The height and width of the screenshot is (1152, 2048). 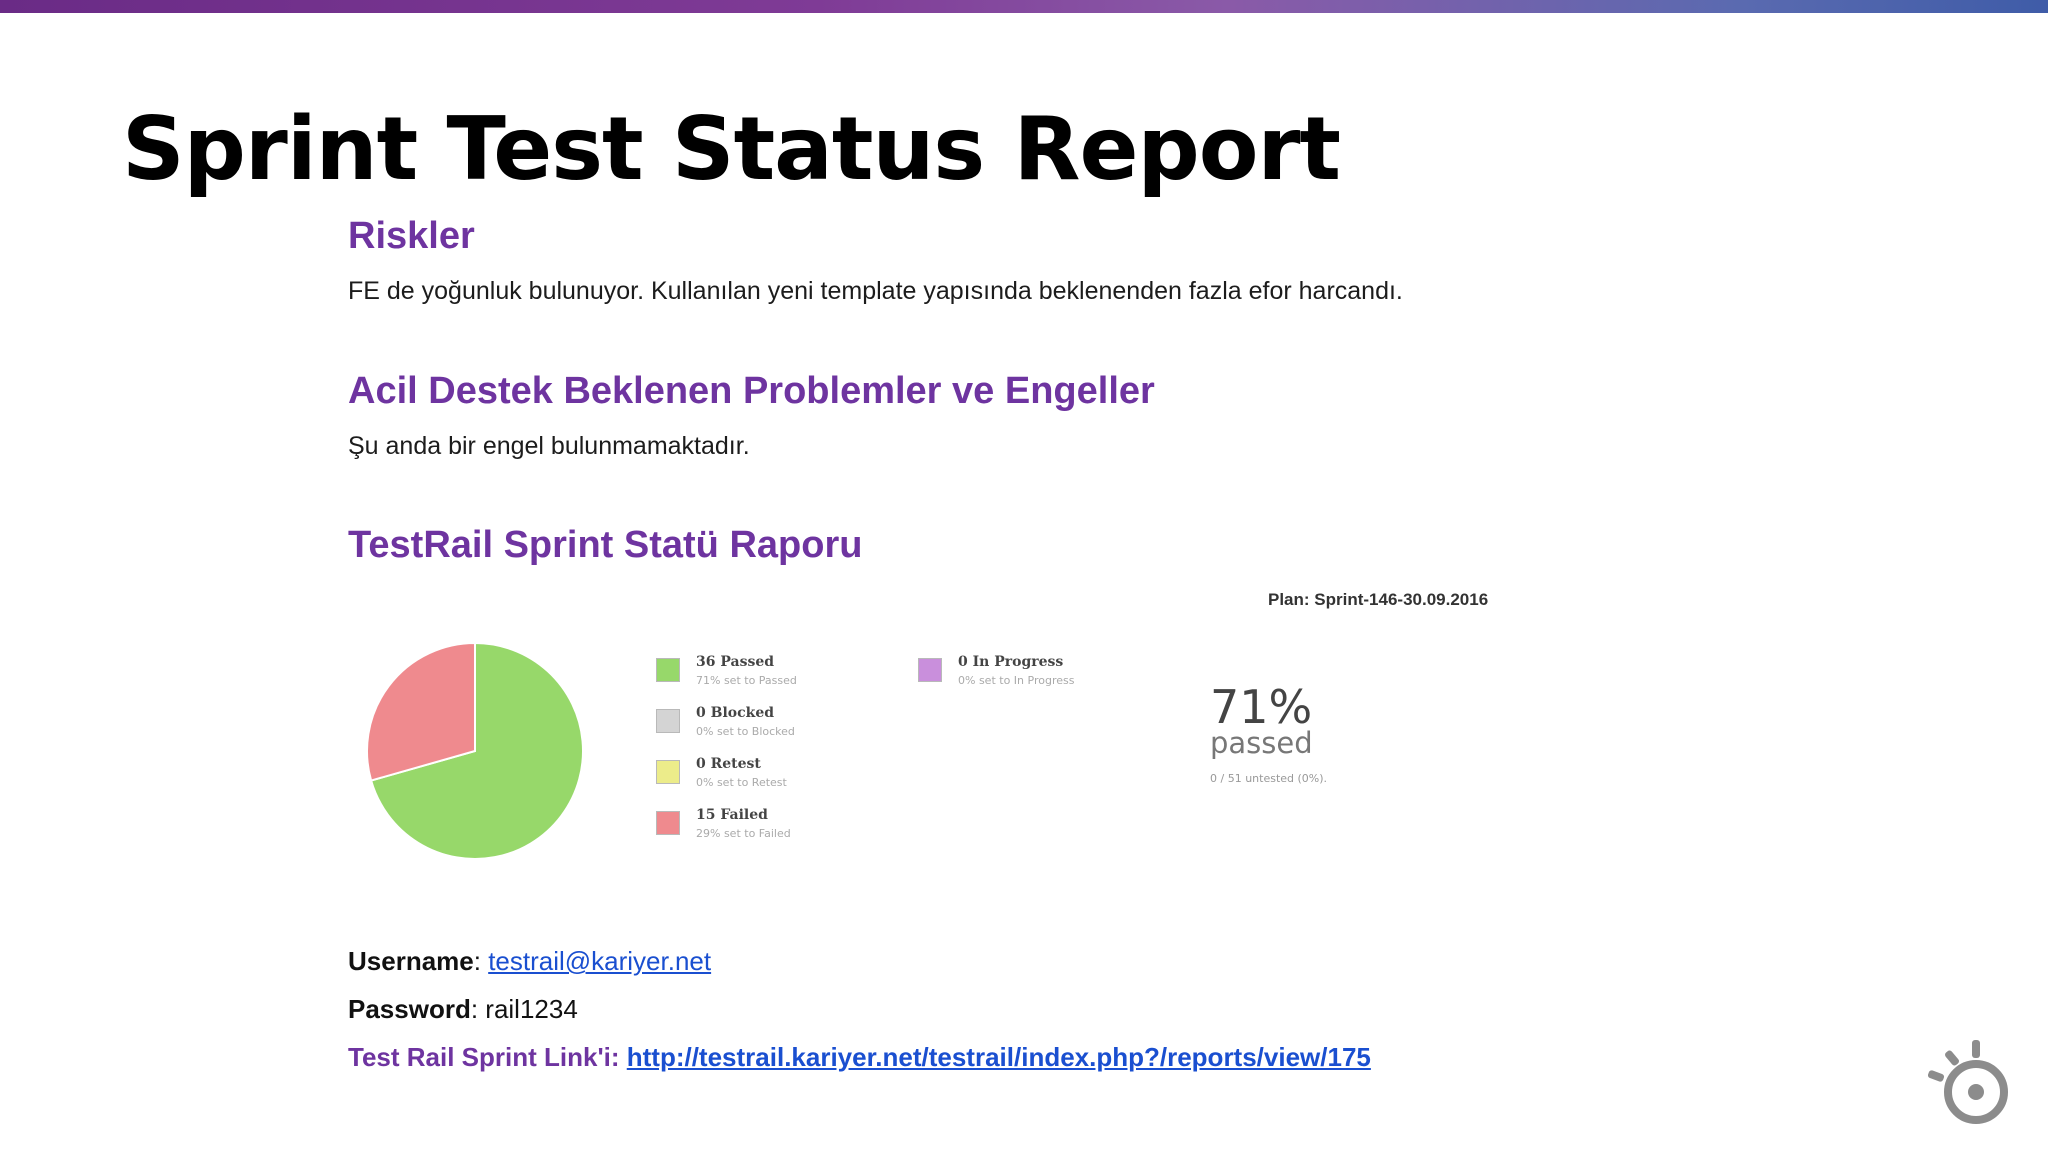 What do you see at coordinates (746, 680) in the screenshot?
I see `legend-passed-sub: 71% set to Passed` at bounding box center [746, 680].